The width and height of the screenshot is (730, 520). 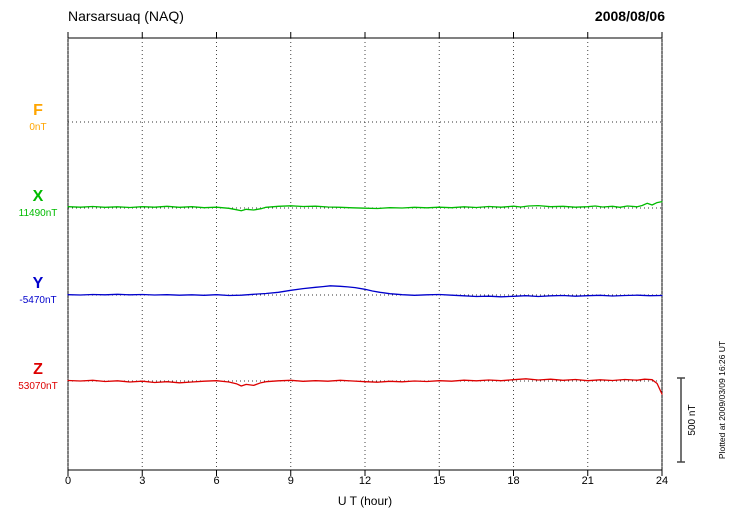 I want to click on trace-baseline-value-f: 0nT, so click(x=38, y=127).